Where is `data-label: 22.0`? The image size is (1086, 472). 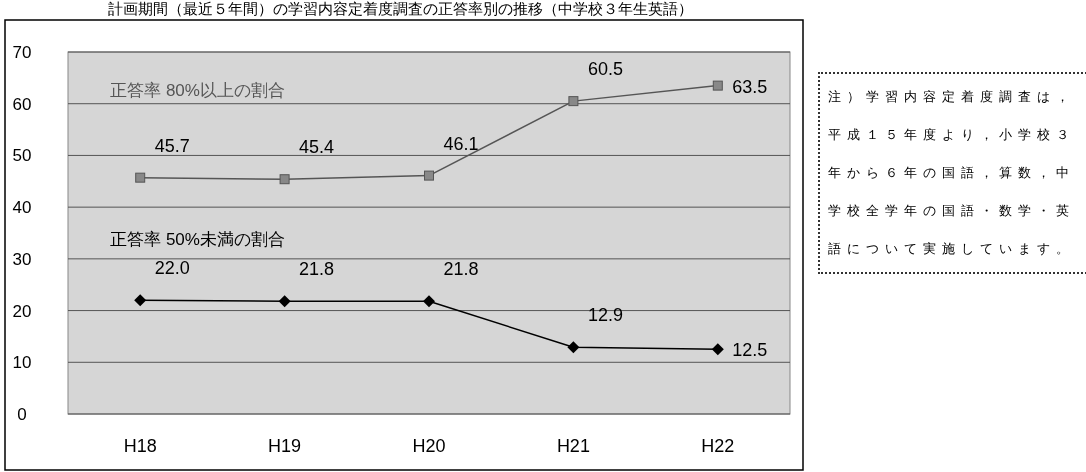 data-label: 22.0 is located at coordinates (172, 268).